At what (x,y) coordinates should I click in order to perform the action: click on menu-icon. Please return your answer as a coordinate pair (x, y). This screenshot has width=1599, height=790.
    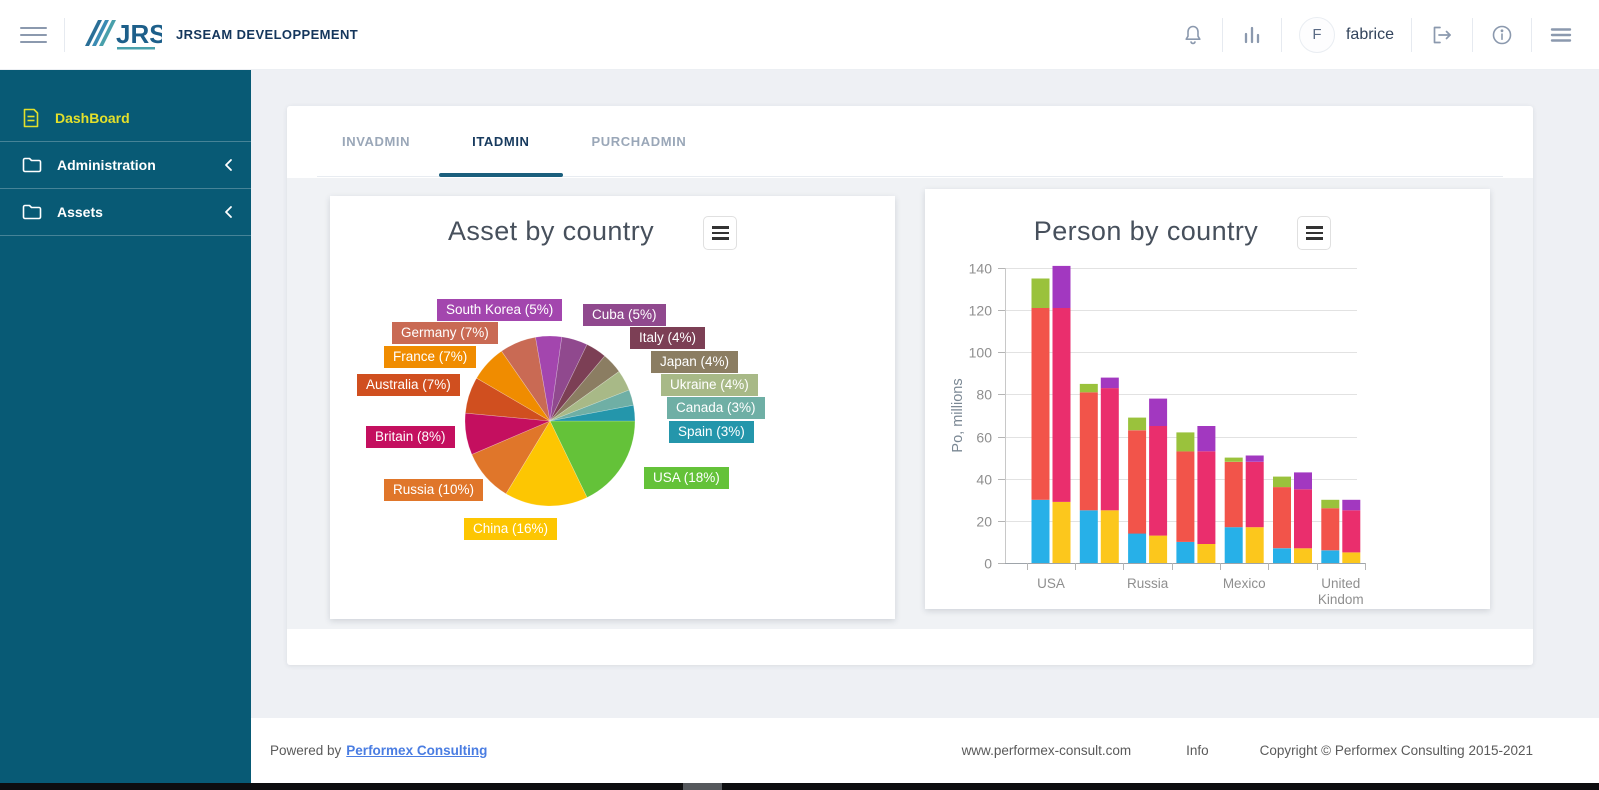
    Looking at the image, I should click on (1561, 34).